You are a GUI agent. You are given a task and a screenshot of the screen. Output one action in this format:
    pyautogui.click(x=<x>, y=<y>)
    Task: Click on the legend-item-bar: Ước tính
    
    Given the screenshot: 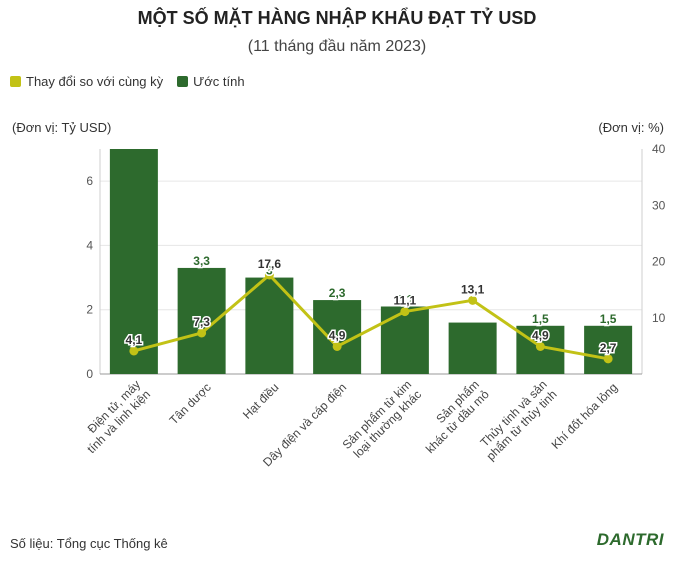 What is the action you would take?
    pyautogui.click(x=211, y=81)
    